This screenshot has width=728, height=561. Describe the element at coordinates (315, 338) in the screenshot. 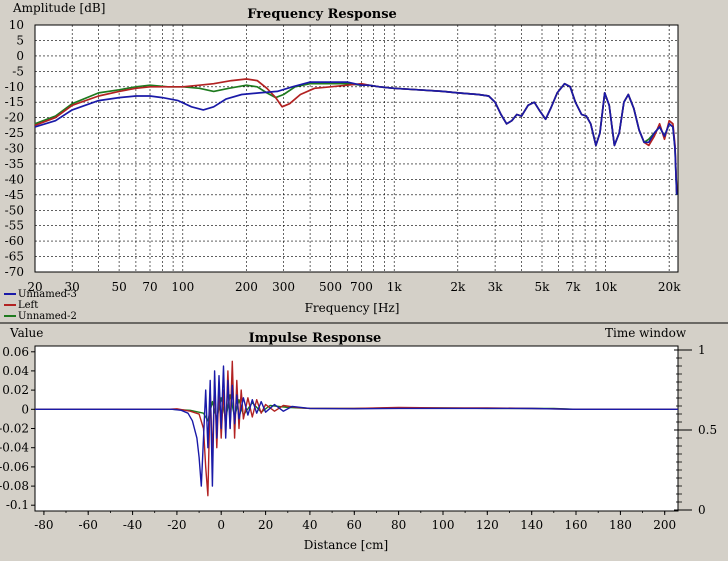

I see `impulse-title: Impulse Response` at that location.